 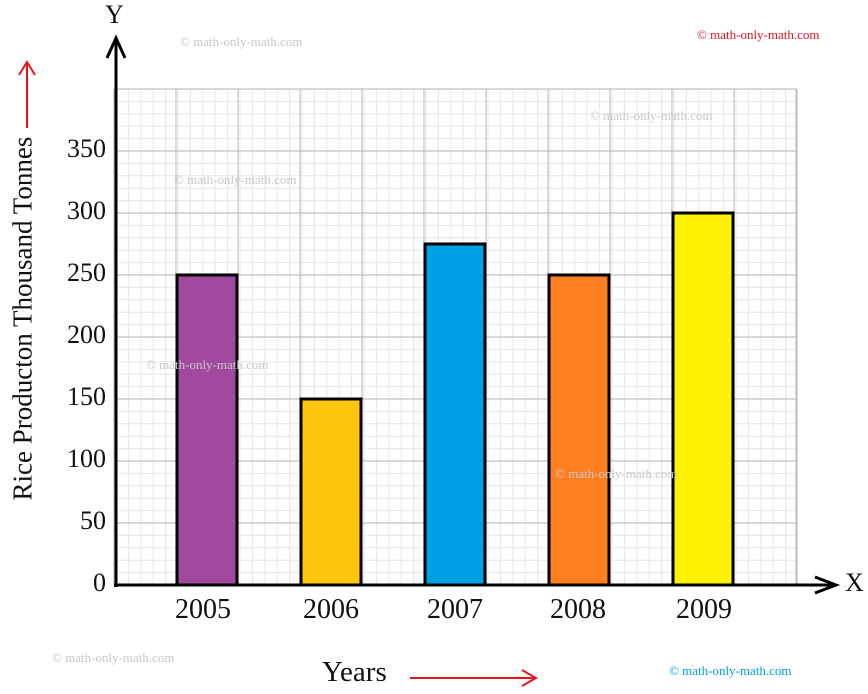 I want to click on y-axis-title: Rice Producton Thousand Tonnes, so click(x=22, y=318).